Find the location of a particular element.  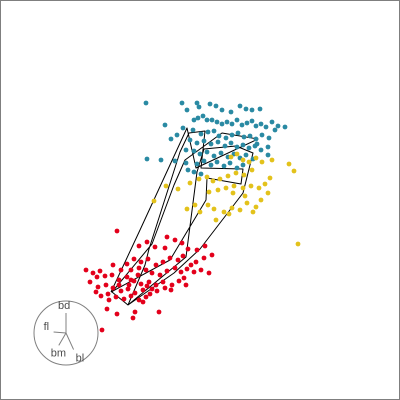

axis-line-bl is located at coordinates (70, 341).